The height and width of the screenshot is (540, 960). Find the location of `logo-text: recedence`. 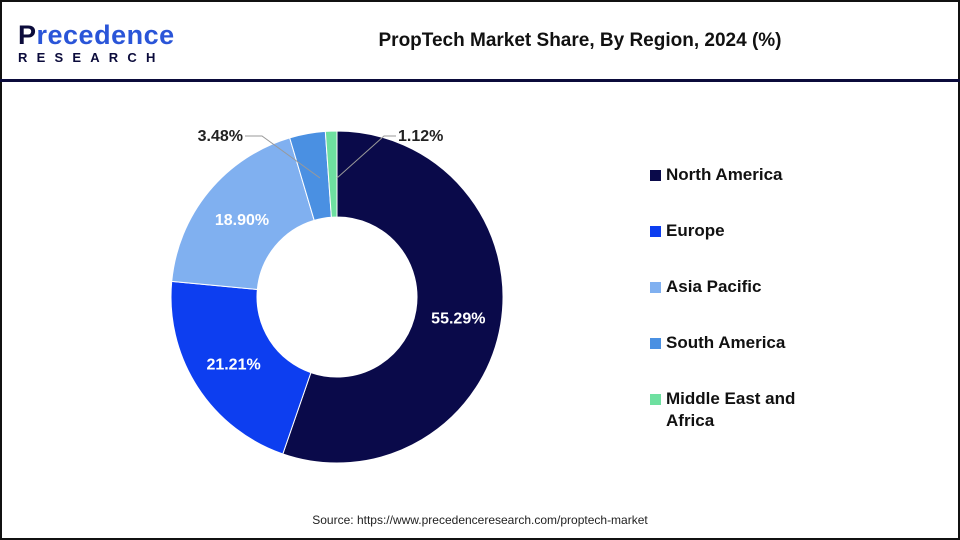

logo-text: recedence is located at coordinates (105, 35).